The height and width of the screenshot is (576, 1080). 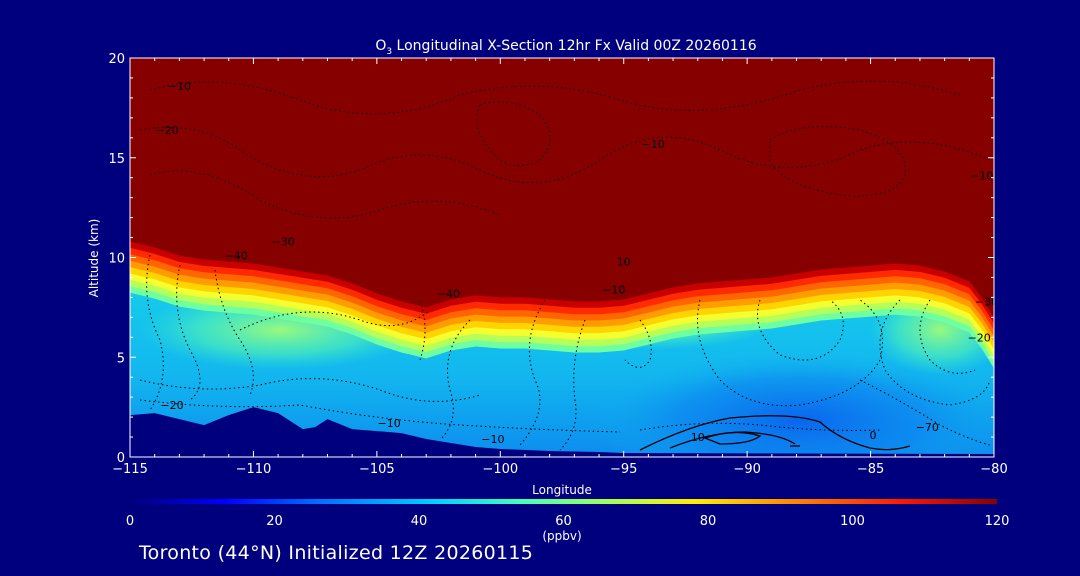 What do you see at coordinates (121, 458) in the screenshot?
I see `y-tick-label: 0` at bounding box center [121, 458].